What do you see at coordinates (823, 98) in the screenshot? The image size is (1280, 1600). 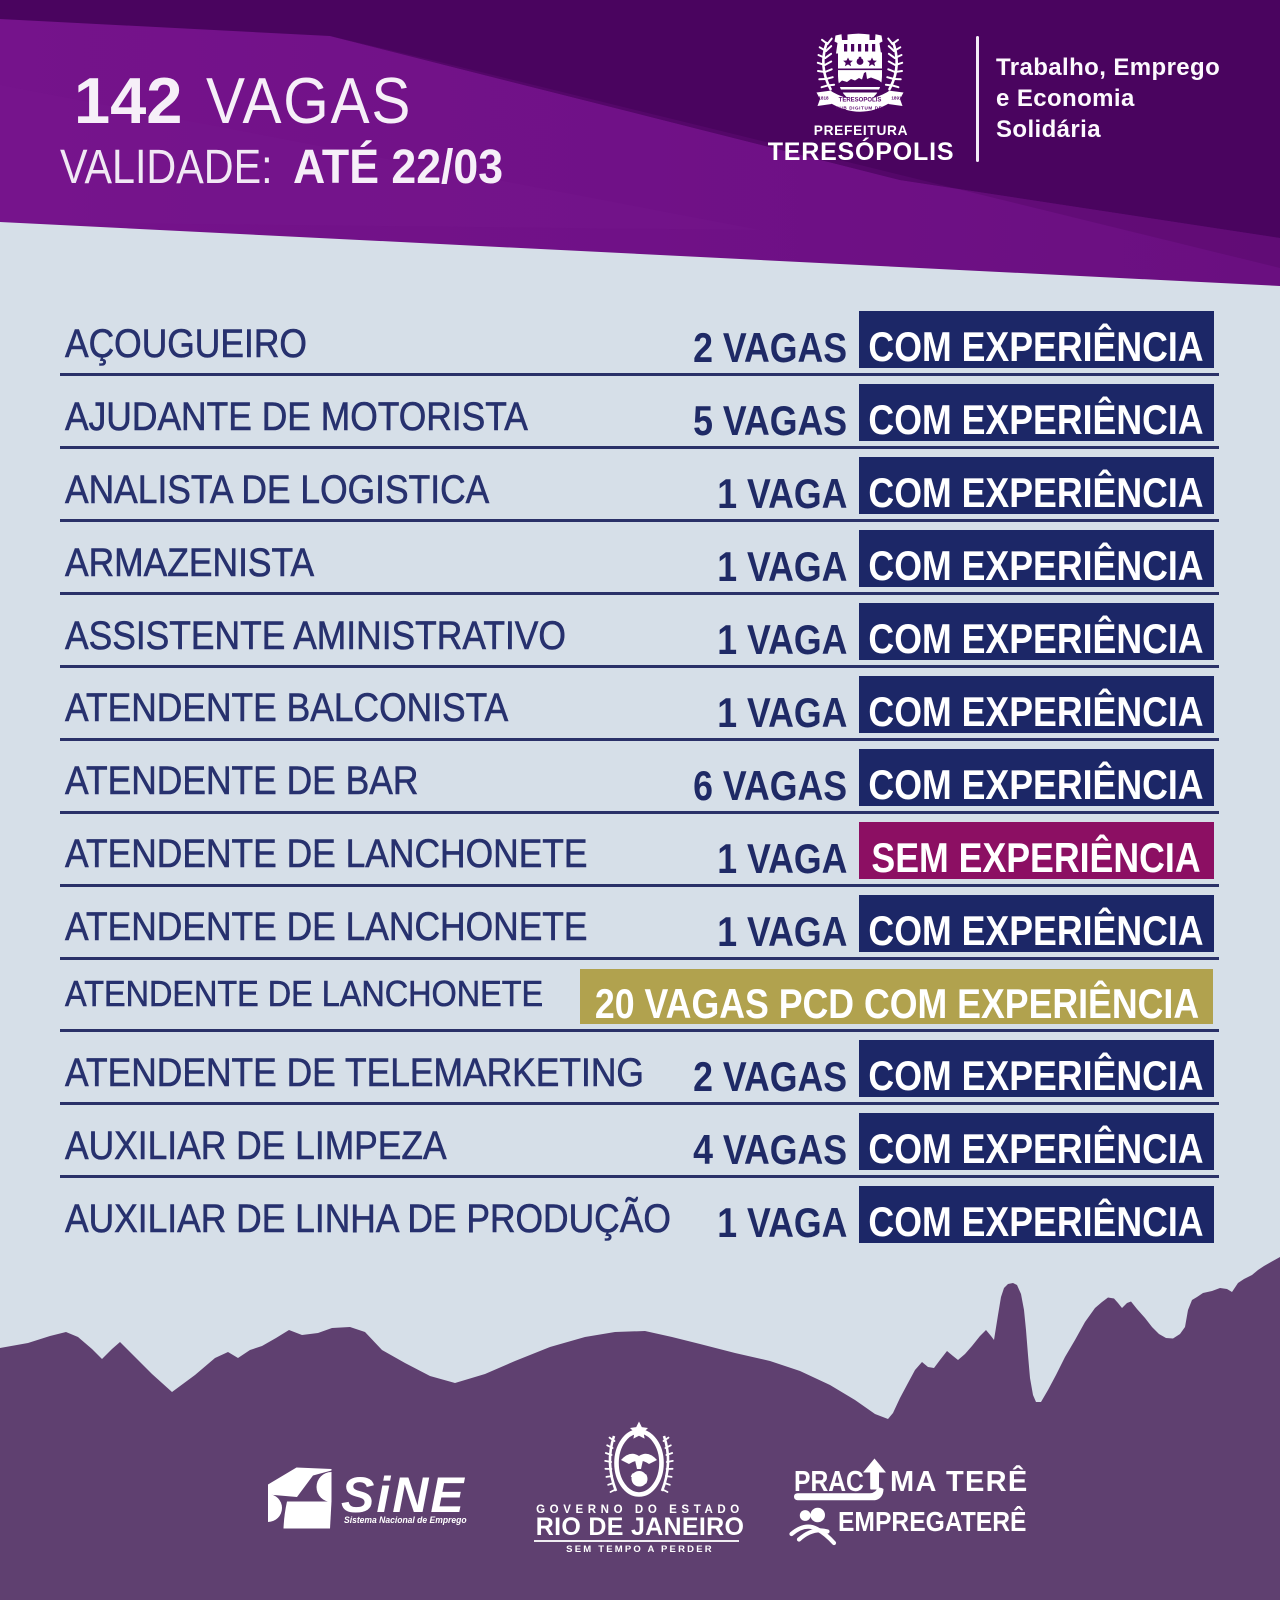 I see `svg-text: 1818` at bounding box center [823, 98].